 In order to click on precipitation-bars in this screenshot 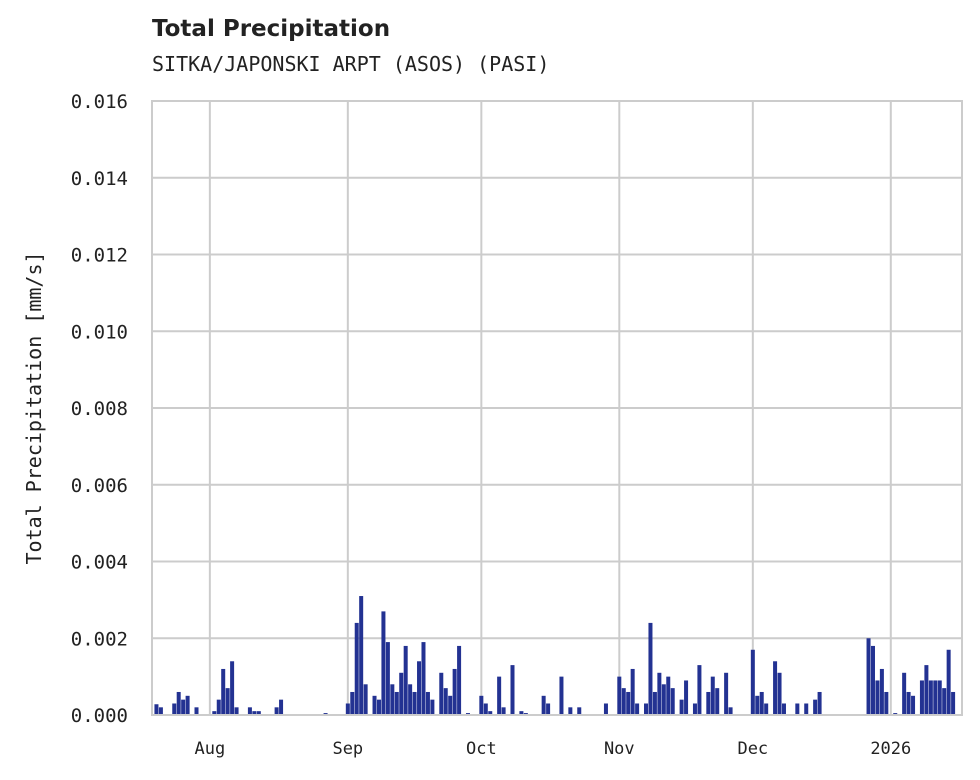, I will do `click(555, 655)`.